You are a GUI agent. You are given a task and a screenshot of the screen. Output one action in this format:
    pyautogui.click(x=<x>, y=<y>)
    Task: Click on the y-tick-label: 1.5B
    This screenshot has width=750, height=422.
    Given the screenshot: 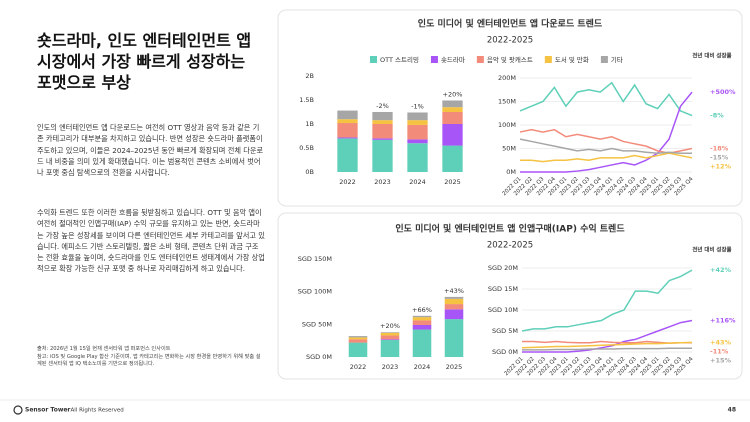 What is the action you would take?
    pyautogui.click(x=306, y=100)
    